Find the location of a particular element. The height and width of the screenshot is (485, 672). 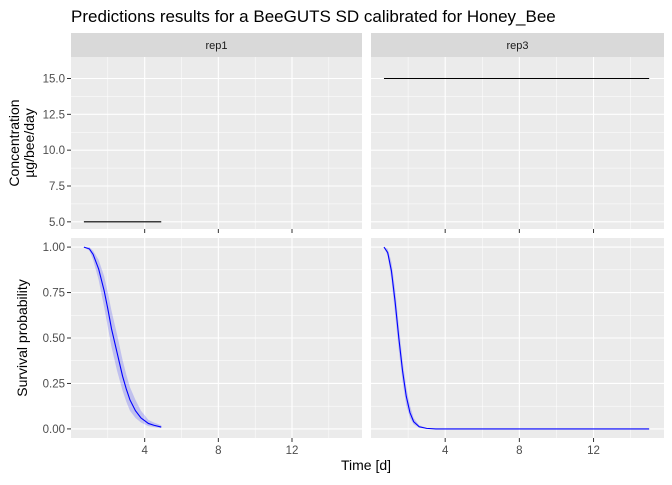

x-axis-title: Time [d] is located at coordinates (366, 465).